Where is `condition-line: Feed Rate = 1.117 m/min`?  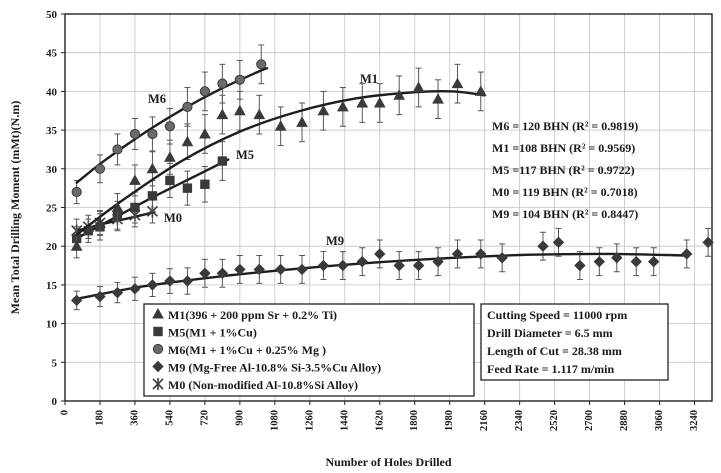 condition-line: Feed Rate = 1.117 m/min is located at coordinates (550, 369).